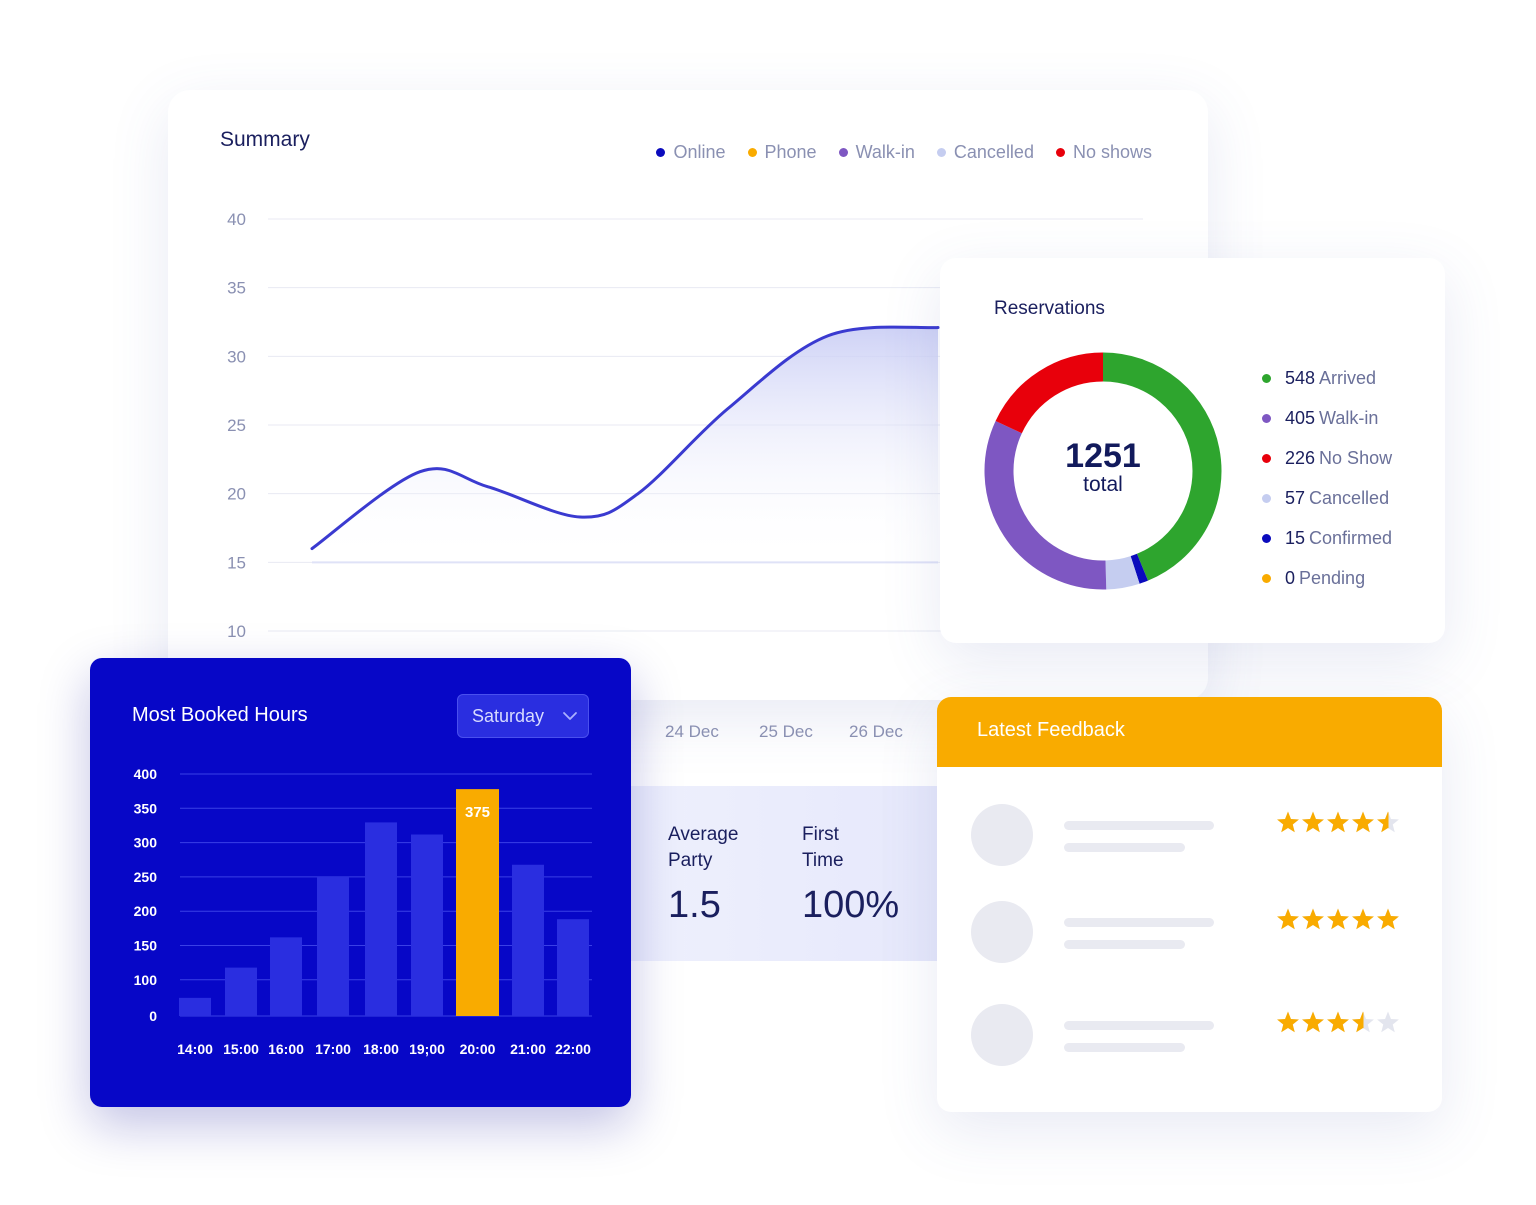  What do you see at coordinates (876, 152) in the screenshot?
I see `legend-walk-in: Walk-in` at bounding box center [876, 152].